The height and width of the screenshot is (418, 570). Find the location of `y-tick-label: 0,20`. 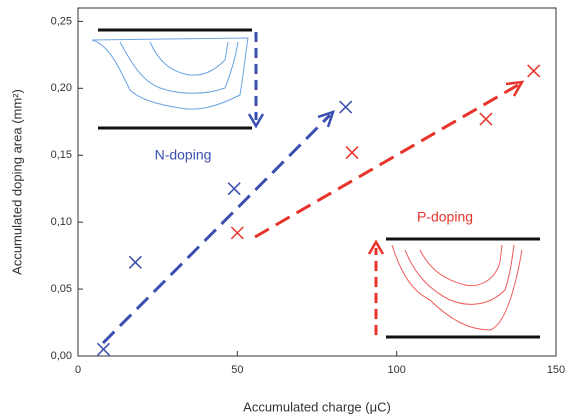

y-tick-label: 0,20 is located at coordinates (61, 88).